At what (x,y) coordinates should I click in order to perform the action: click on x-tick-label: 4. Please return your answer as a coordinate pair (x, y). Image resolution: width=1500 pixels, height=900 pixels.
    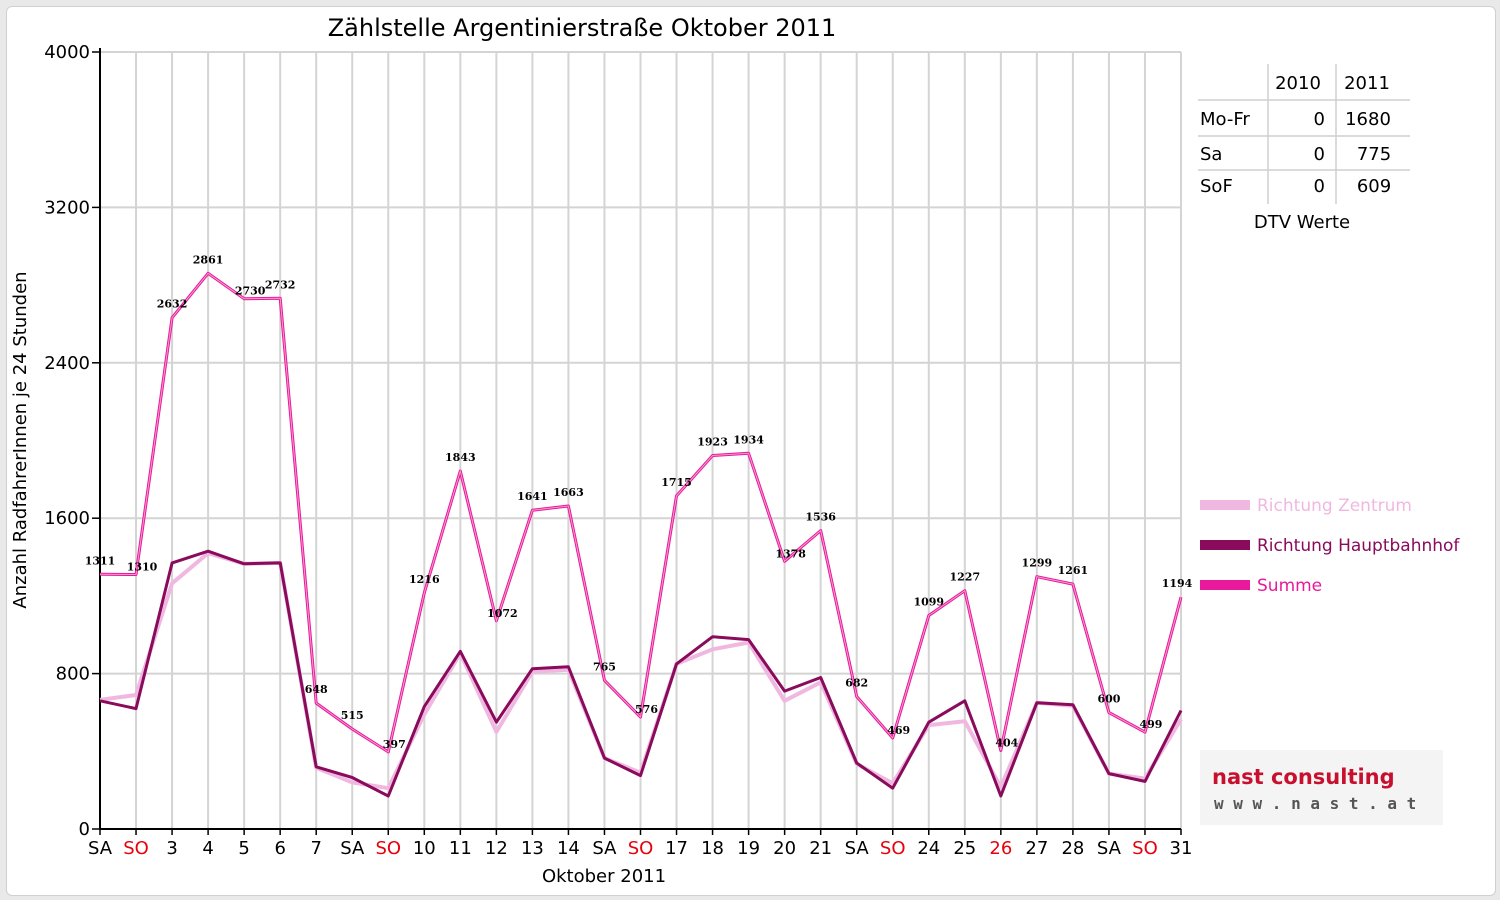
    Looking at the image, I should click on (207, 848).